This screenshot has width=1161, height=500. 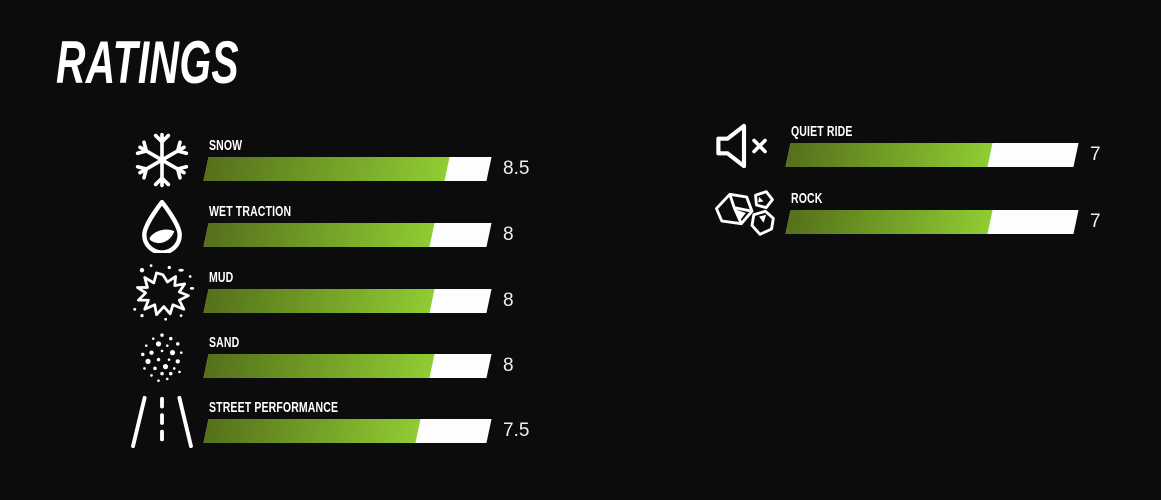 I want to click on rating-row: SNOW 8.5, so click(x=327, y=160).